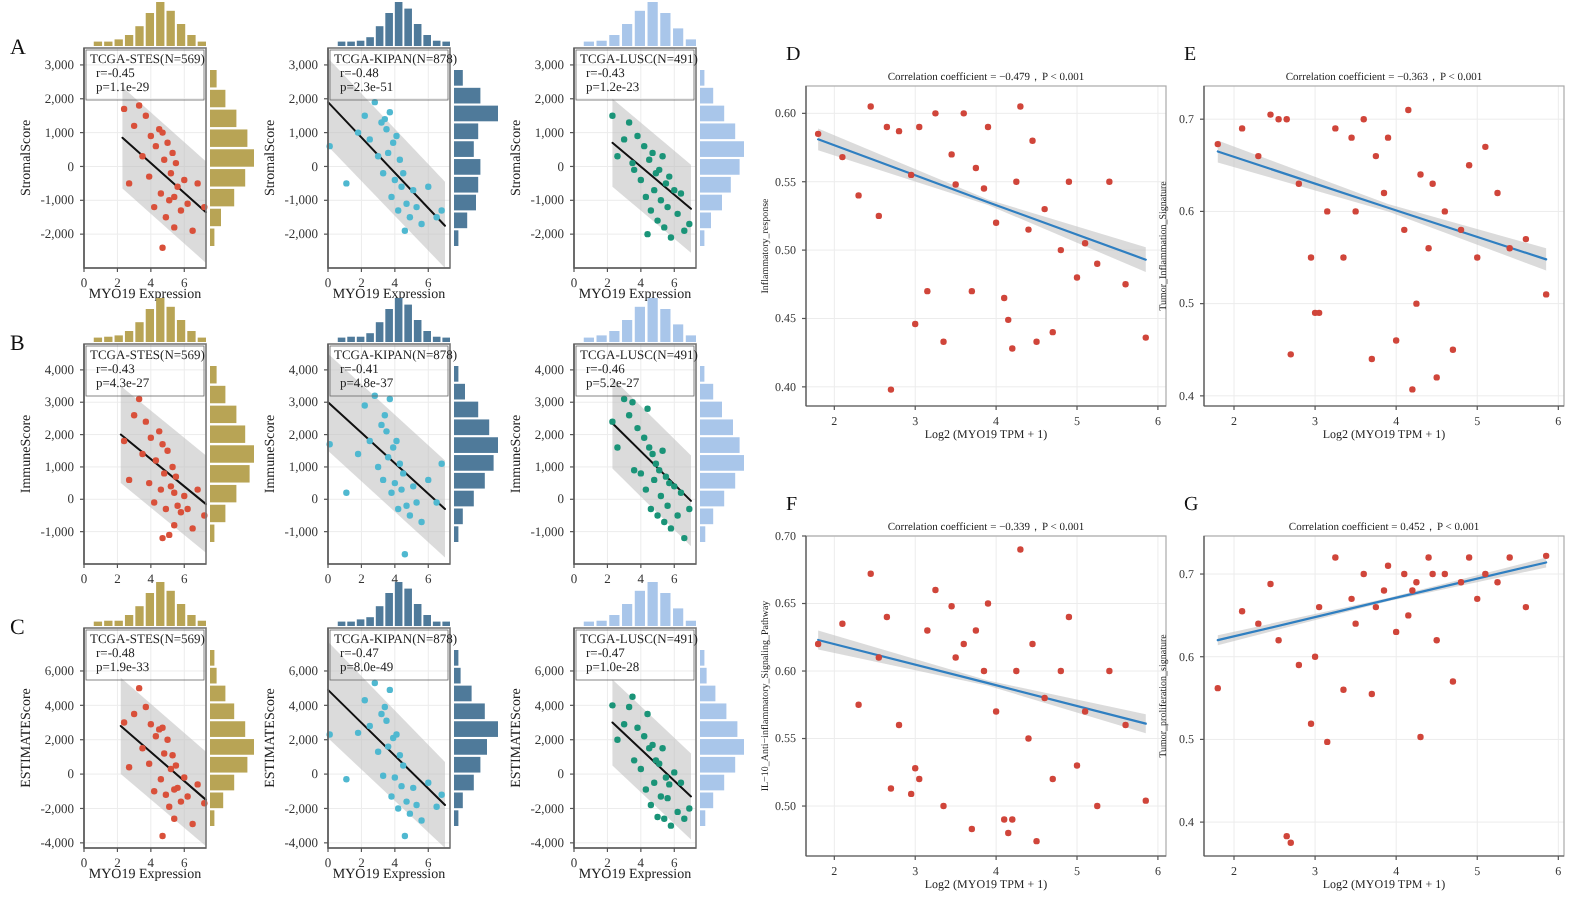  Describe the element at coordinates (1190, 55) in the screenshot. I see `chart-title: E` at that location.